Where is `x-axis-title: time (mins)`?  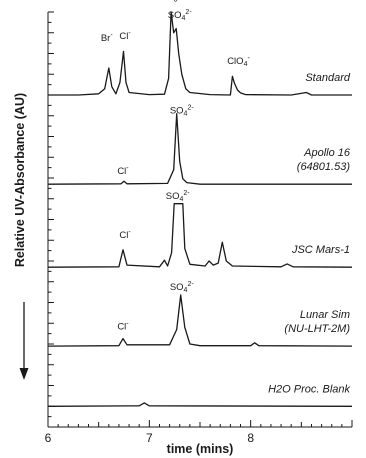 x-axis-title: time (mins) is located at coordinates (200, 449).